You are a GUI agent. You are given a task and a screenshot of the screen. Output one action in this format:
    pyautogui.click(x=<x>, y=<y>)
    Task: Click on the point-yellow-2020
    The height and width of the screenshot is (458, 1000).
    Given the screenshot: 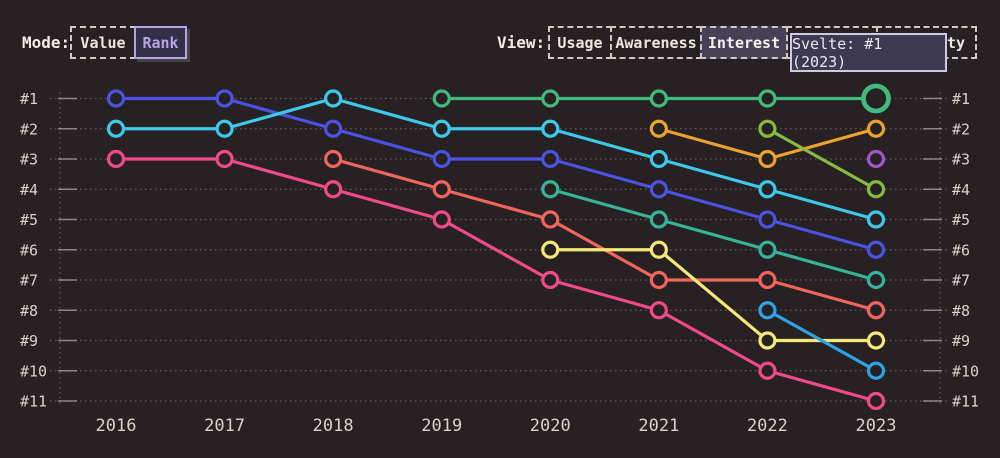 What is the action you would take?
    pyautogui.click(x=550, y=249)
    